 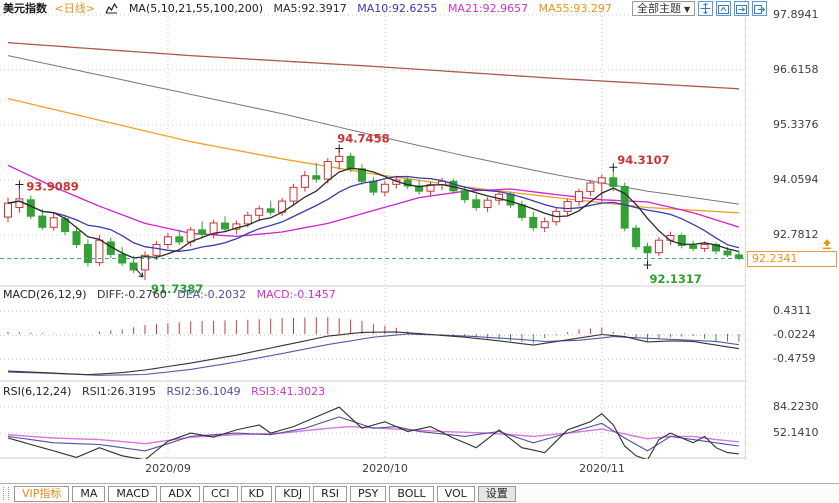 I want to click on tab-ma: MA, so click(x=89, y=493).